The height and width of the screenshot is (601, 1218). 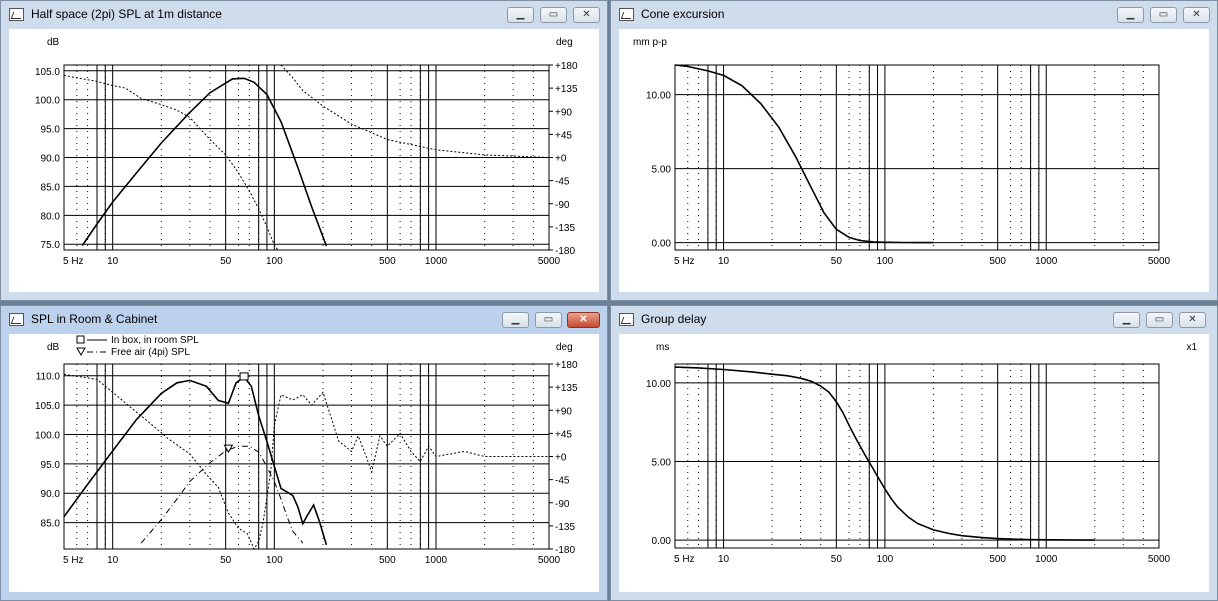 What do you see at coordinates (683, 14) in the screenshot?
I see `window-title: Cone excursion` at bounding box center [683, 14].